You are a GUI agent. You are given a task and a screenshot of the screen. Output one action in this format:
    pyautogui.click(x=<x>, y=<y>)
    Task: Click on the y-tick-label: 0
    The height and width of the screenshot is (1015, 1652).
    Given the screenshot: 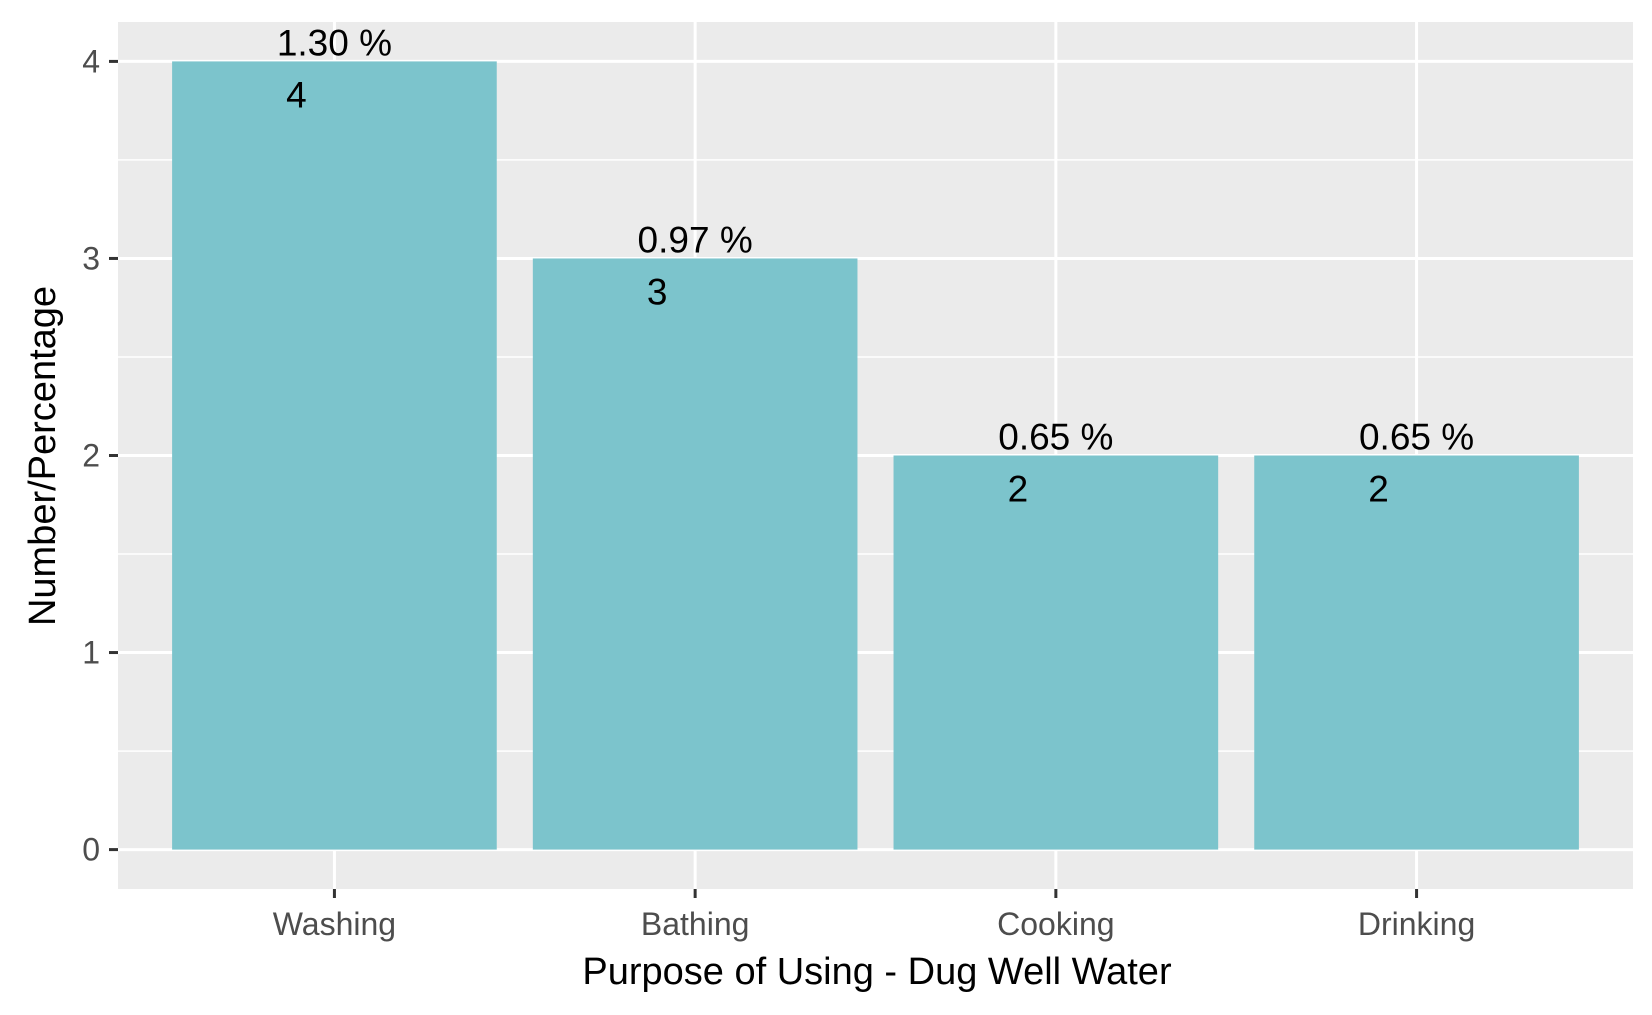 What is the action you would take?
    pyautogui.click(x=91, y=850)
    